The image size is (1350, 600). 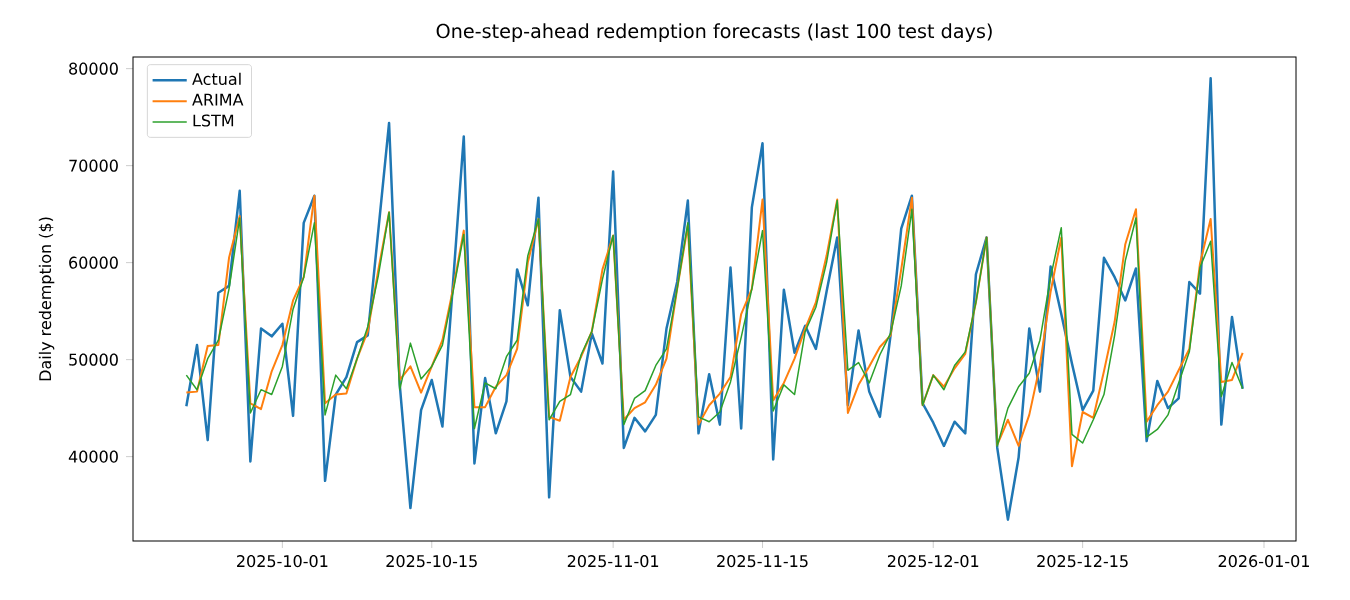 I want to click on y-tick-label: 70000, so click(x=93, y=165).